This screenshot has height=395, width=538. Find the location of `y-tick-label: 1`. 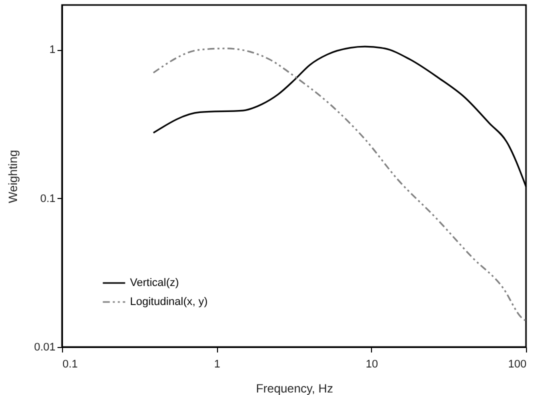

y-tick-label: 1 is located at coordinates (52, 50).